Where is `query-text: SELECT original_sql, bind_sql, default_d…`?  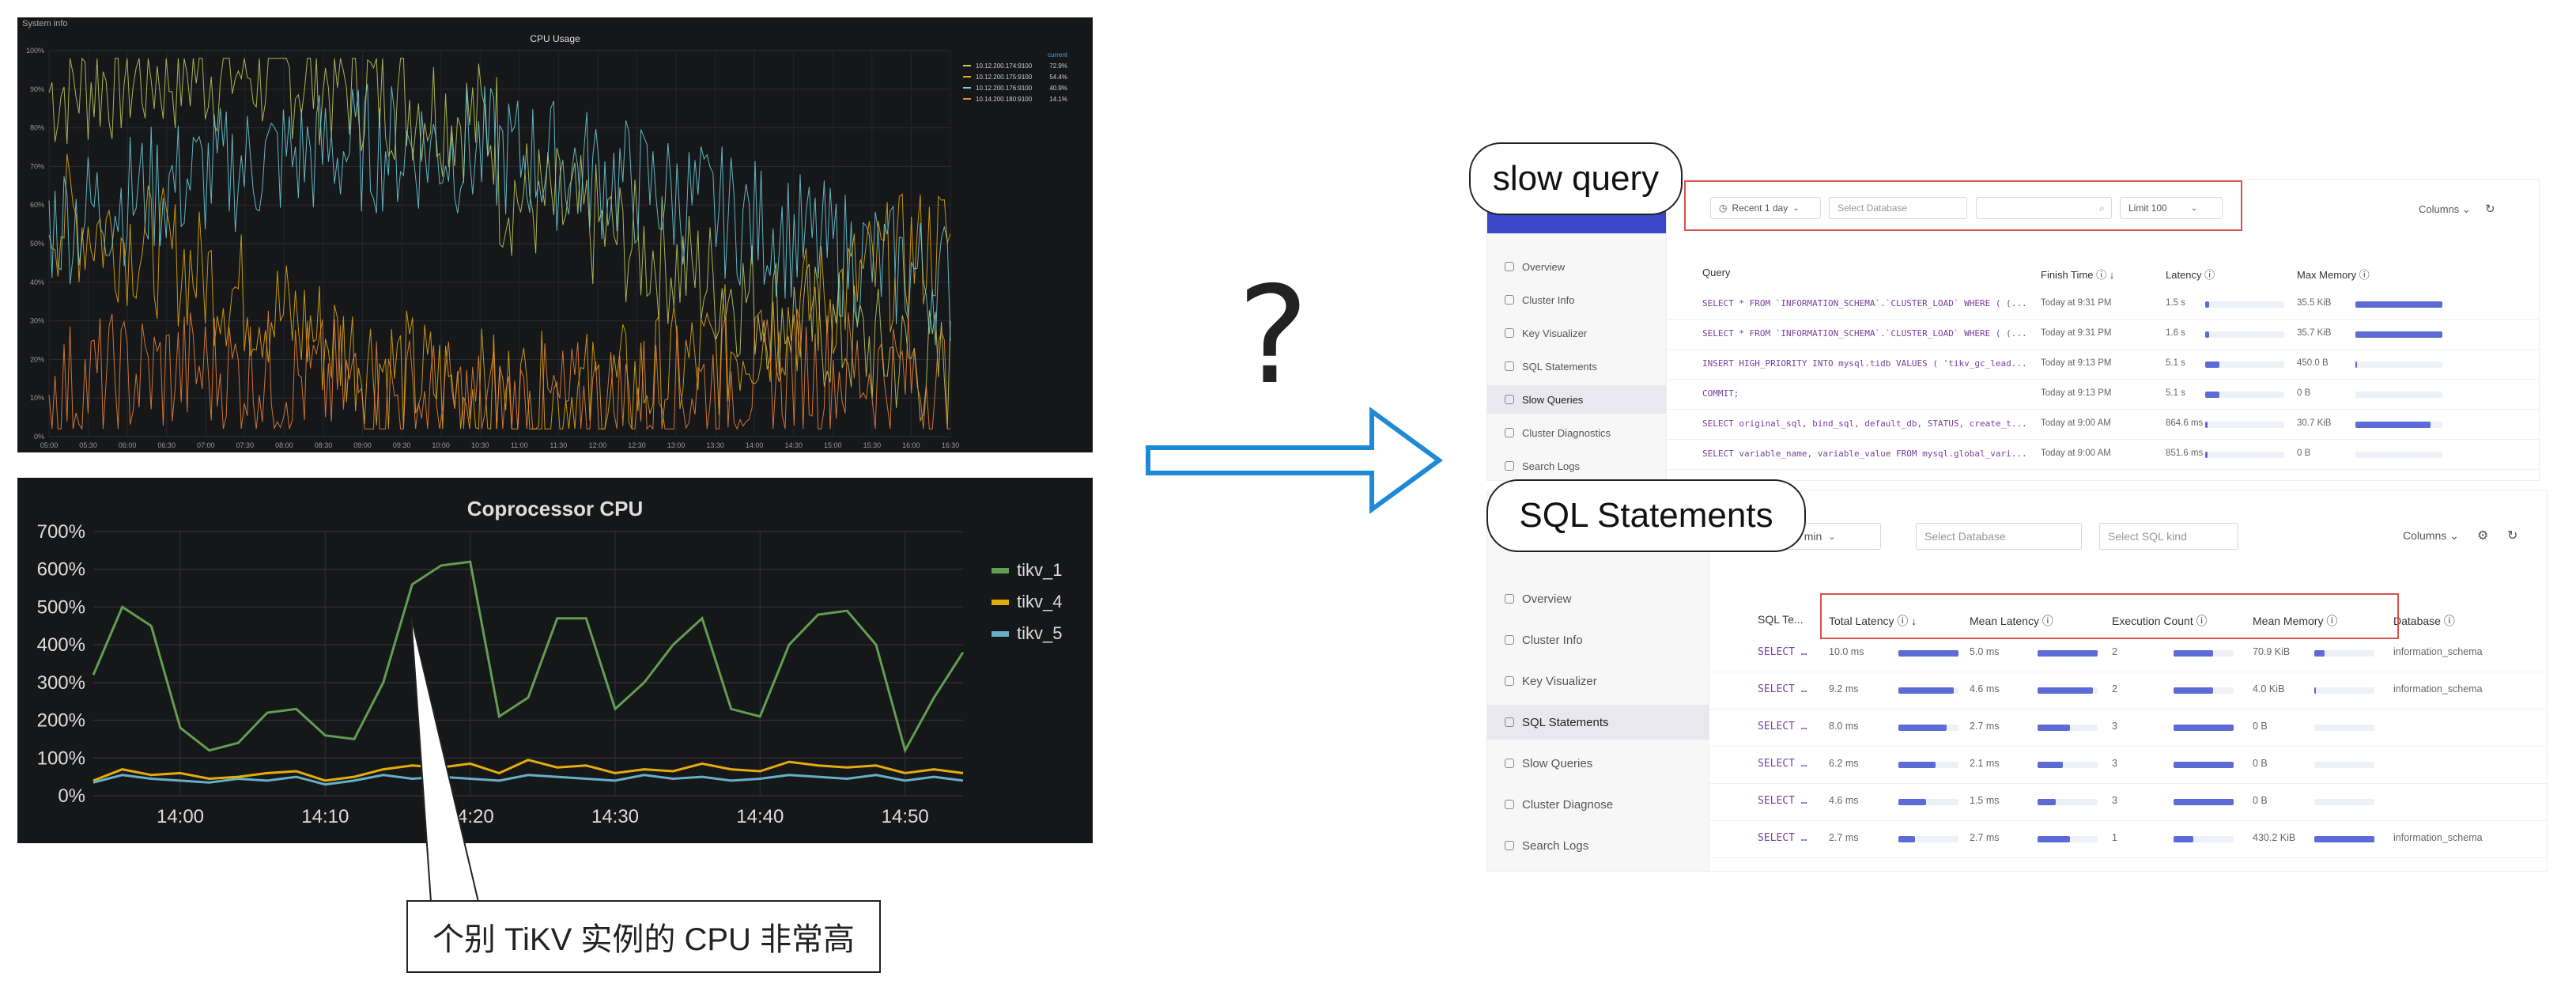
query-text: SELECT original_sql, bind_sql, default_d… is located at coordinates (1864, 423).